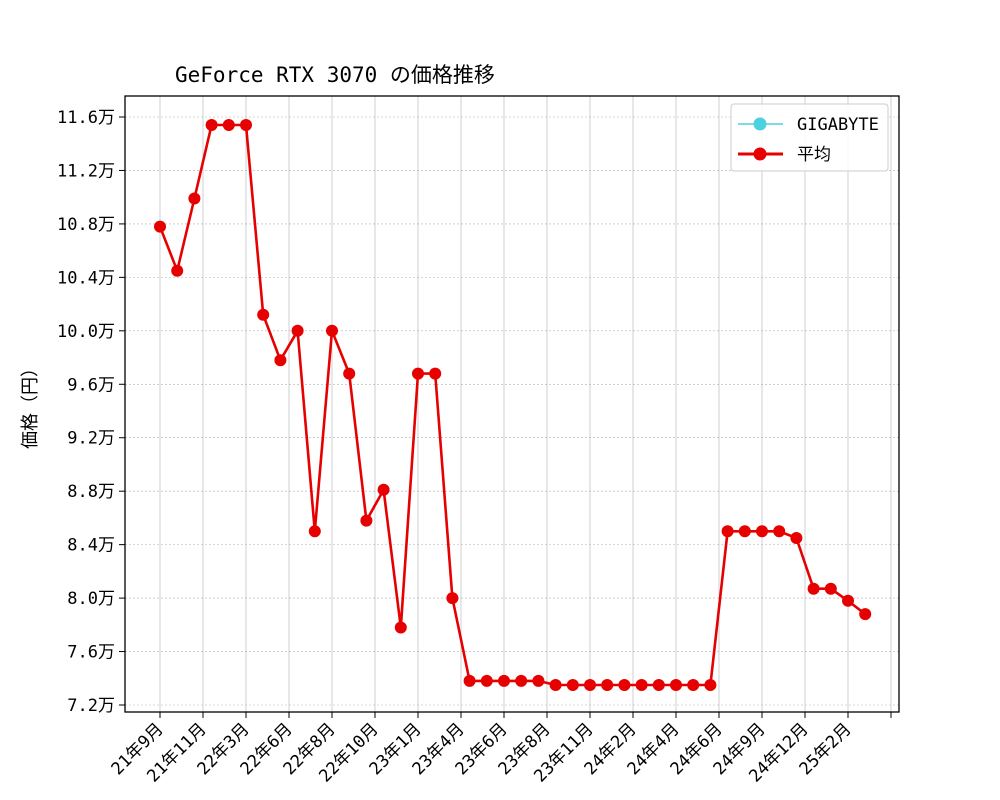 The image size is (1000, 800). Describe the element at coordinates (814, 155) in the screenshot. I see `legend-label-average: 平均` at that location.